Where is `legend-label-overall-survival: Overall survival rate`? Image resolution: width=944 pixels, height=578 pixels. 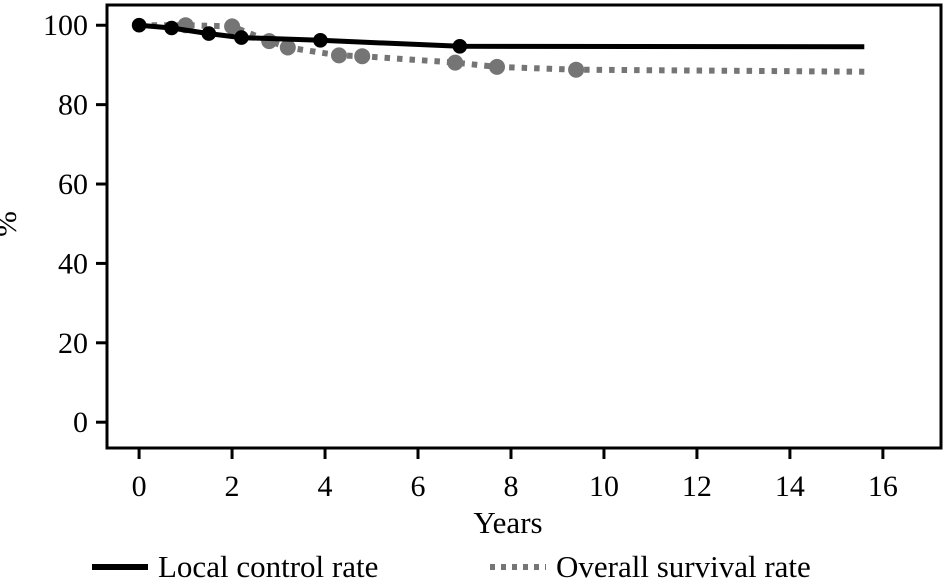 legend-label-overall-survival: Overall survival rate is located at coordinates (683, 563).